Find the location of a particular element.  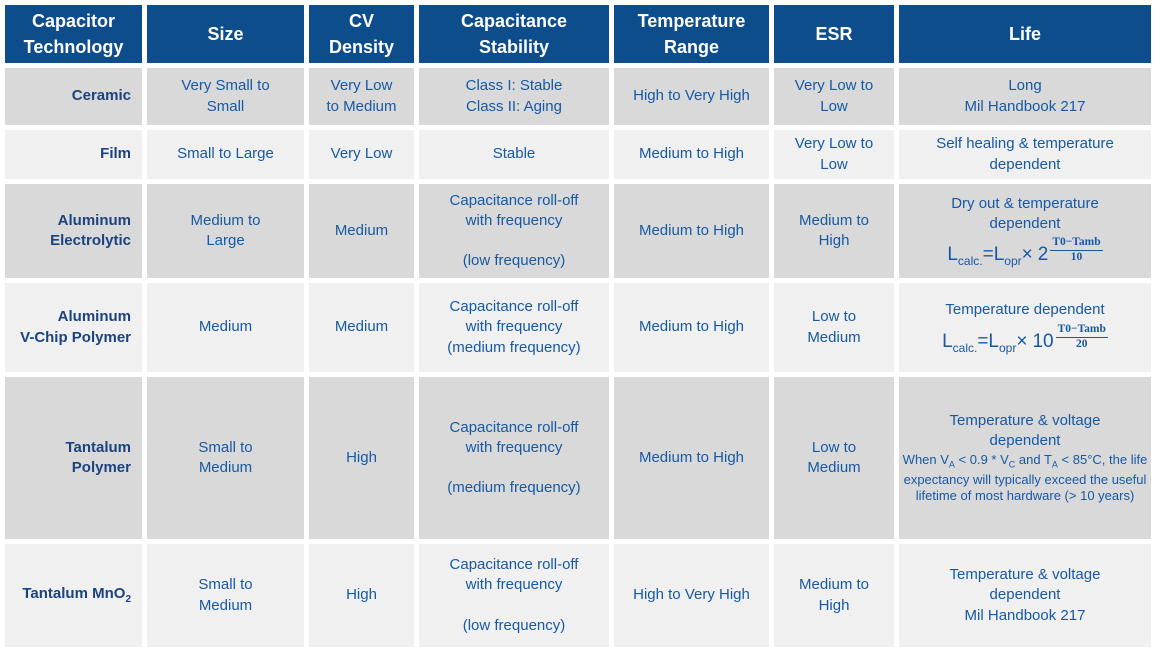

tech-label-text: Tantalum MnO is located at coordinates (74, 594).